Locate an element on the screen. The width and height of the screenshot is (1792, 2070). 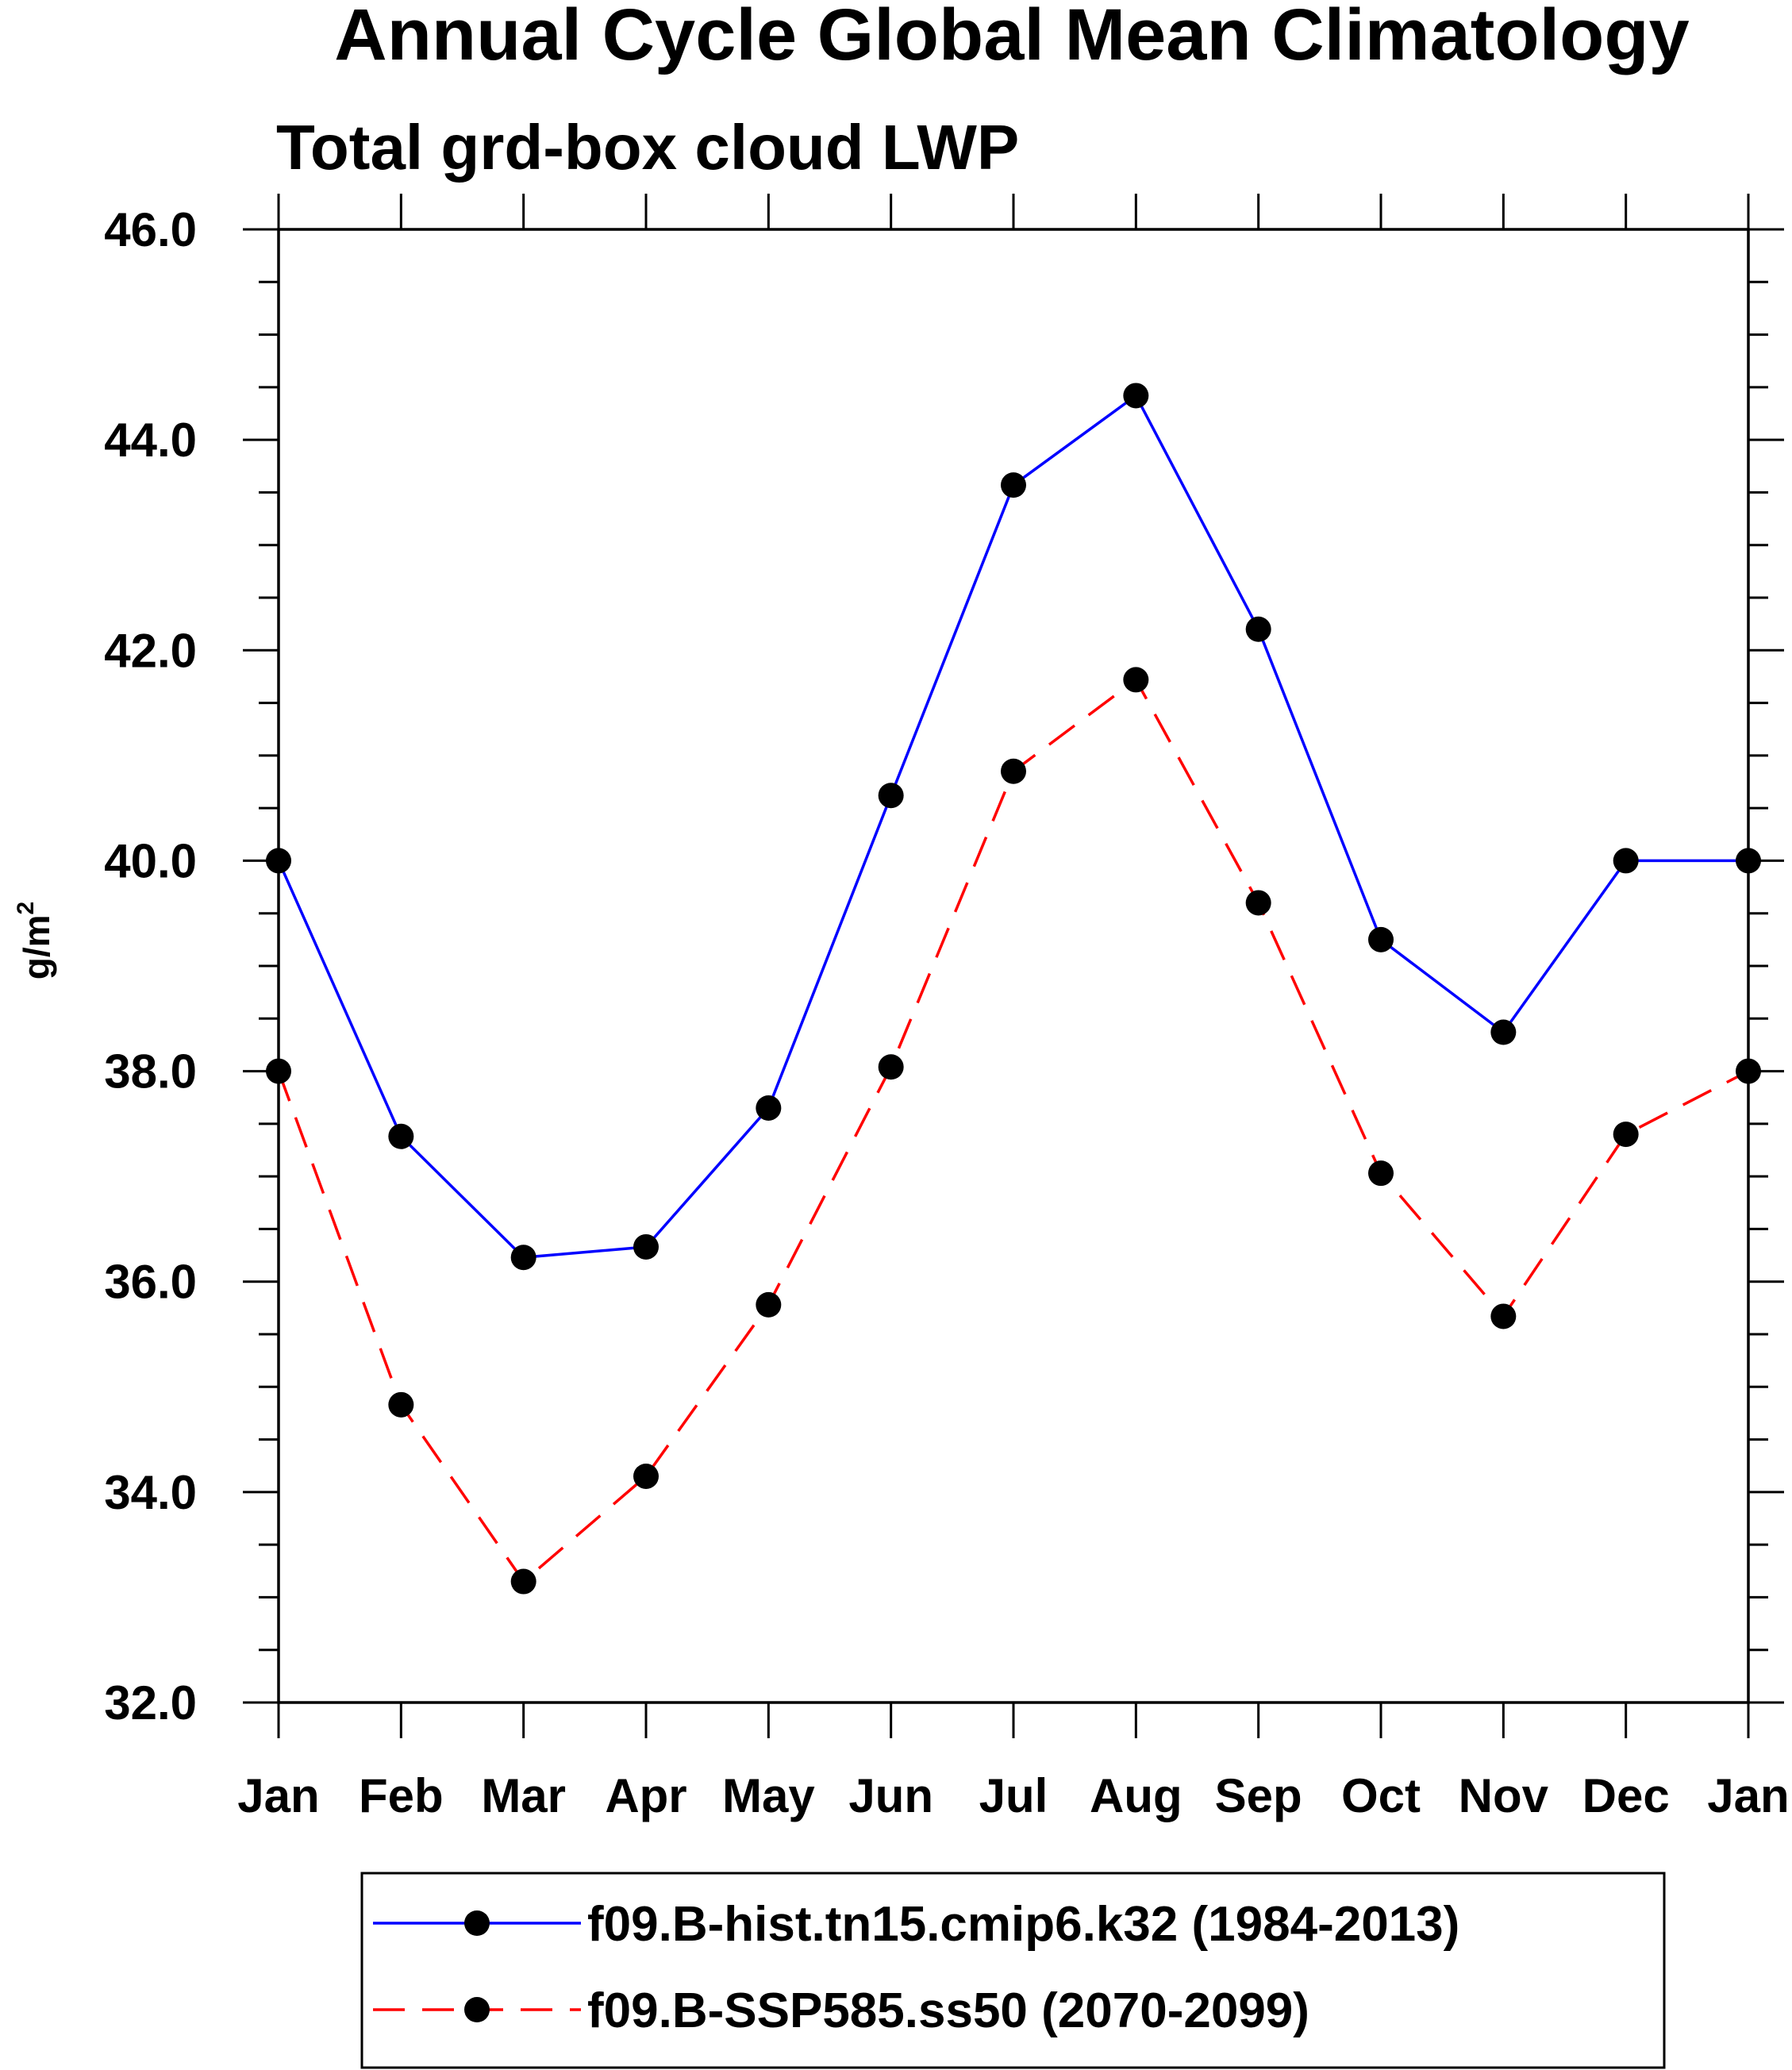
x-tick-label: Apr is located at coordinates (645, 1795).